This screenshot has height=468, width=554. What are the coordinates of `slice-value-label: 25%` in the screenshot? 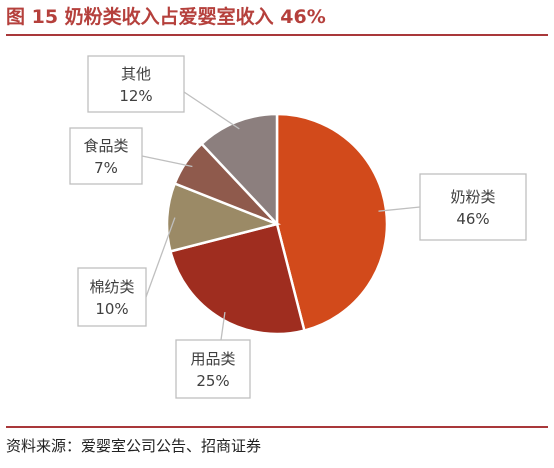 It's located at (212, 381).